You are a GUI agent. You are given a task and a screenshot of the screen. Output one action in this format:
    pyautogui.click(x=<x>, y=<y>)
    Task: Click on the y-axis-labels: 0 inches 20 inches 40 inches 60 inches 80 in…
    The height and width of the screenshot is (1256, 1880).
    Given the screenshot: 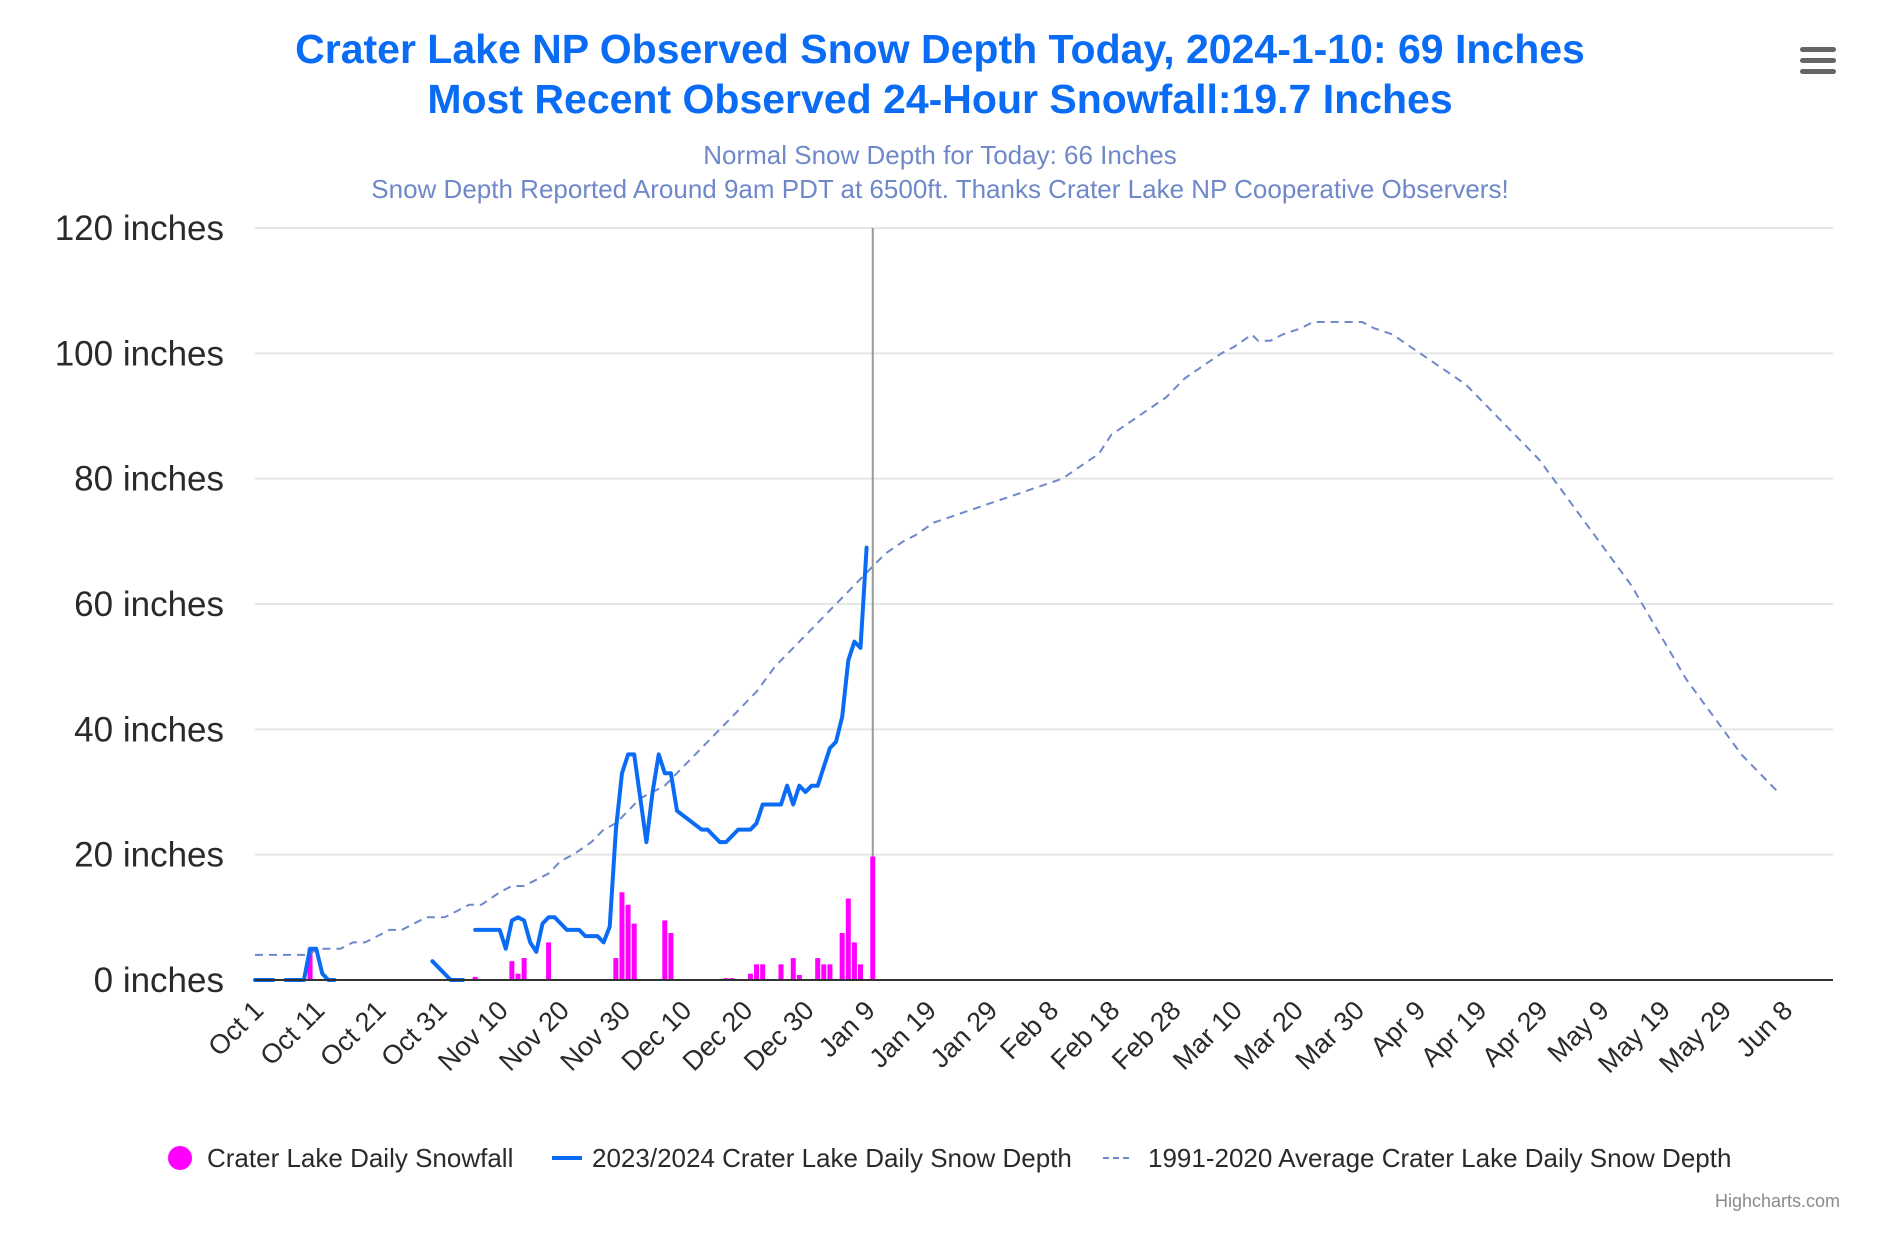 What is the action you would take?
    pyautogui.click(x=139, y=604)
    